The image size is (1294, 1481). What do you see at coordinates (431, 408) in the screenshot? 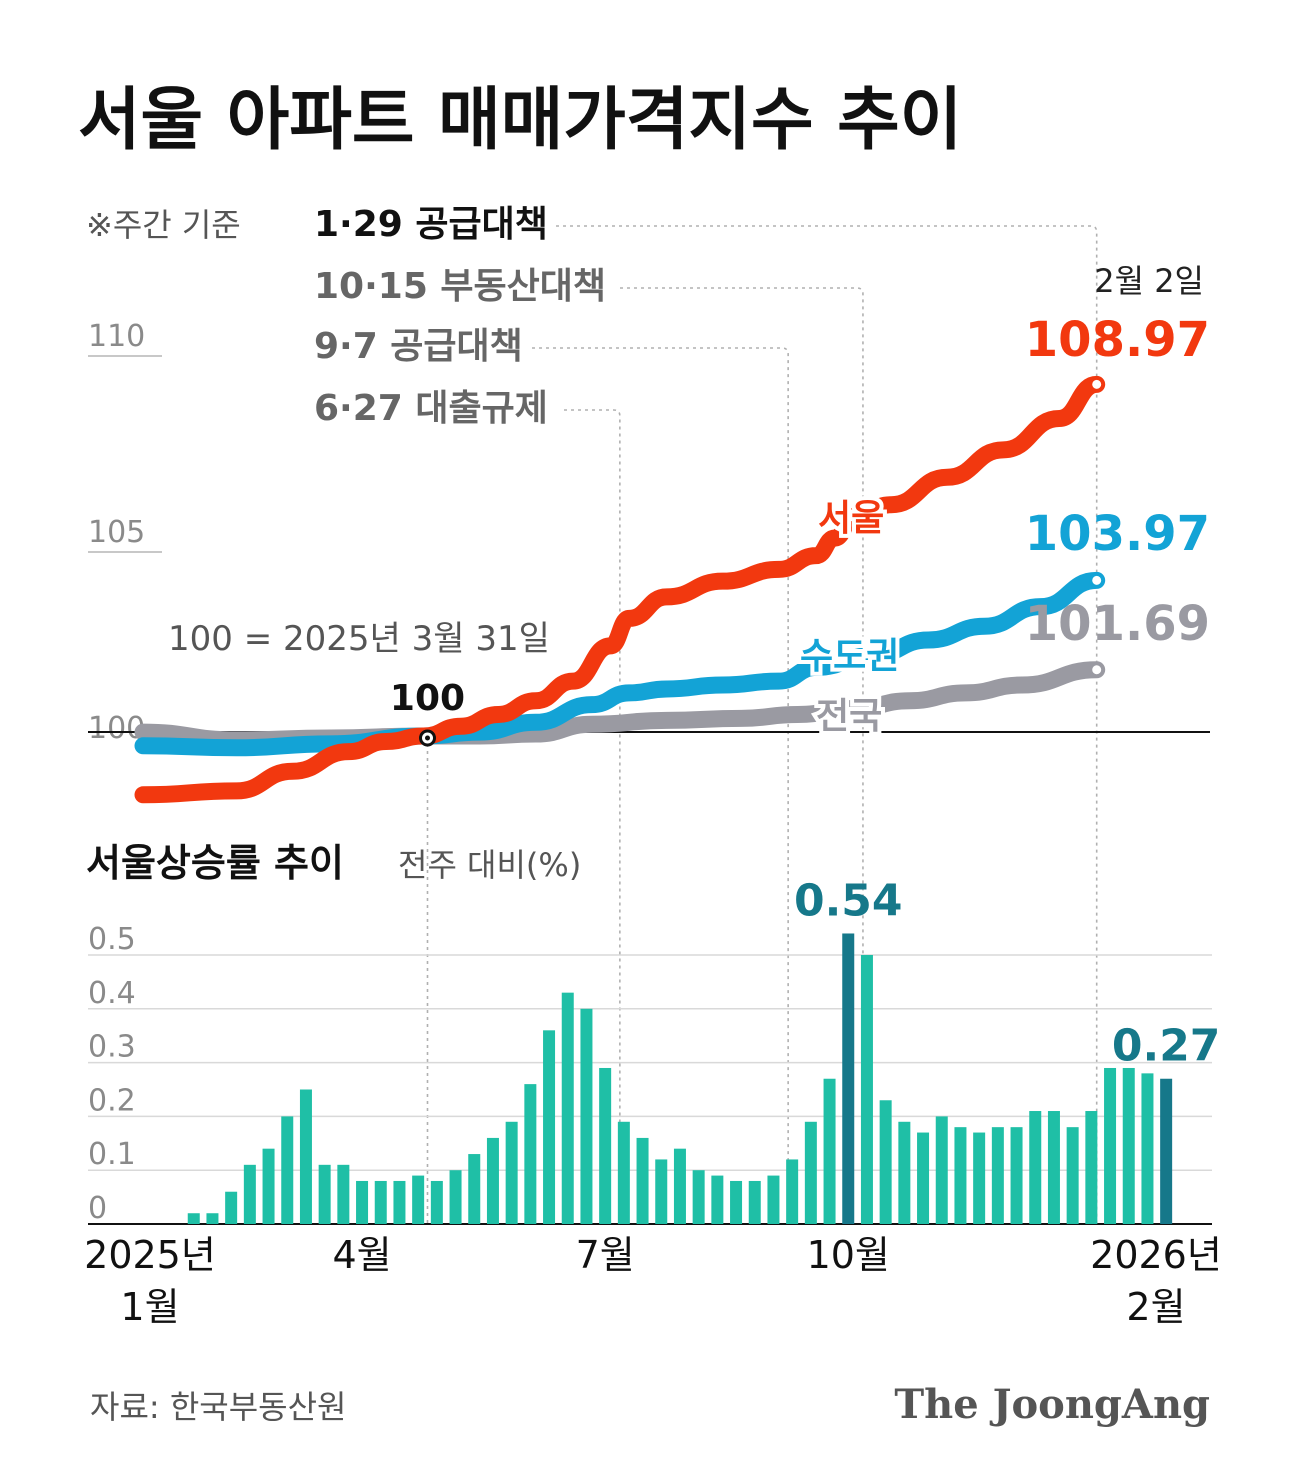
I see `policy-label-0627: 6·27 대출규제` at bounding box center [431, 408].